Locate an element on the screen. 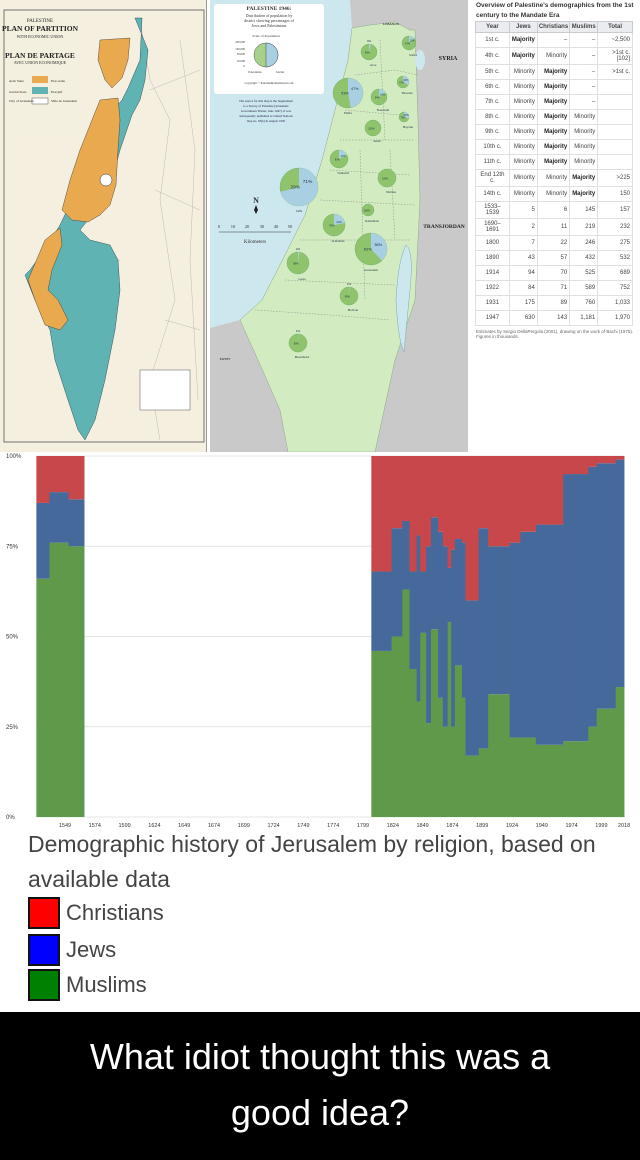 Image resolution: width=640 pixels, height=1160 pixels. svg-text: 0 is located at coordinates (245, 66).